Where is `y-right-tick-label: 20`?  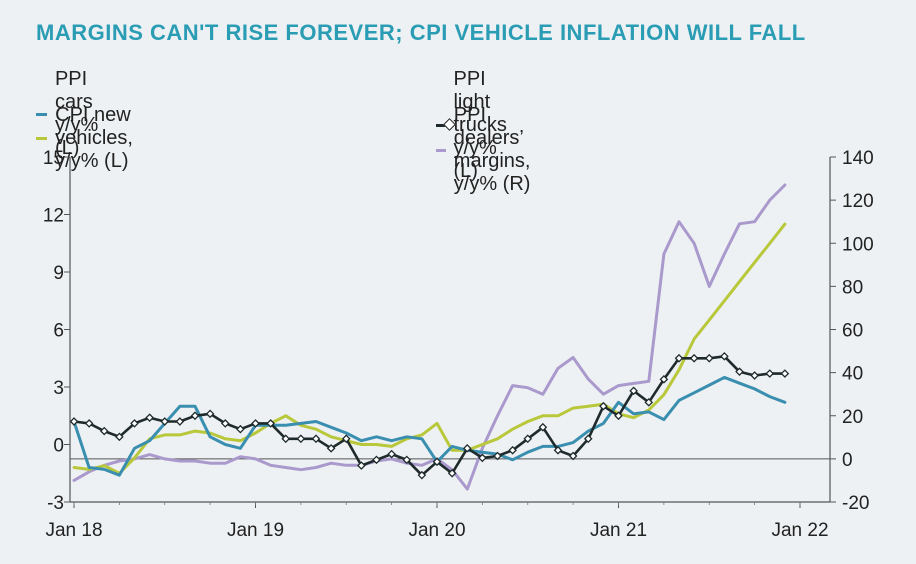 y-right-tick-label: 20 is located at coordinates (852, 417).